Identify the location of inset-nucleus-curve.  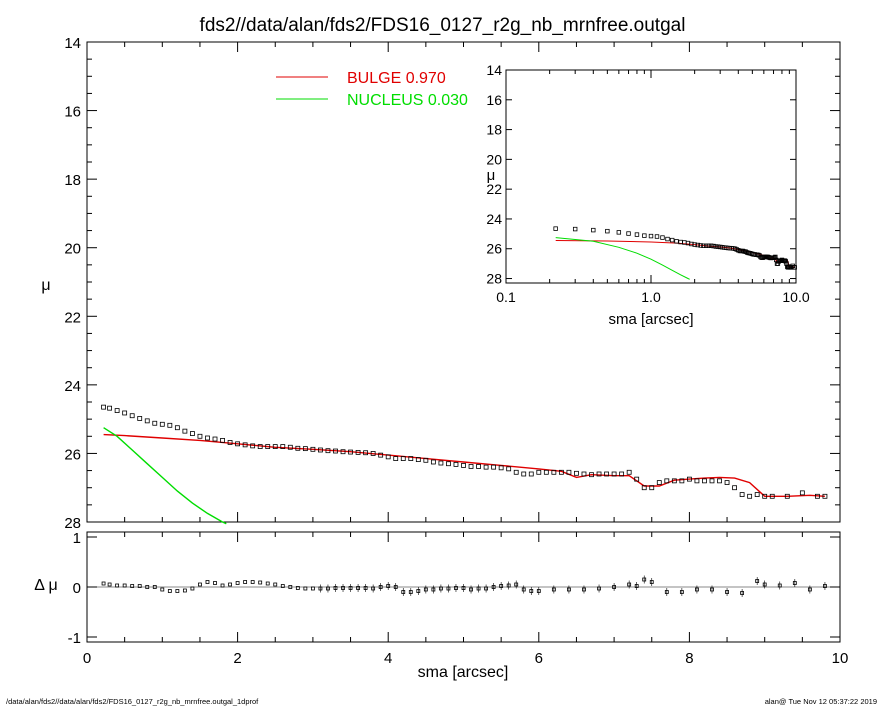
(622, 258).